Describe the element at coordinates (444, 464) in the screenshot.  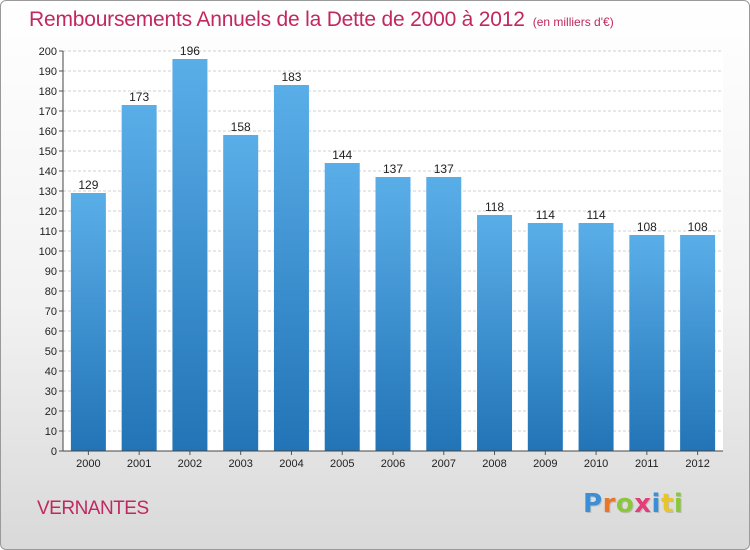
I see `x-tick-label: 2007` at that location.